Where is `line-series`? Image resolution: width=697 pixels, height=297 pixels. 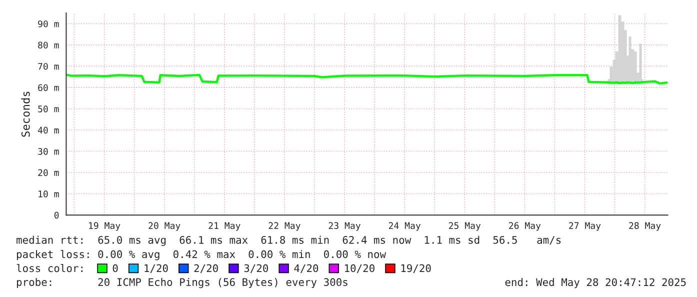 line-series is located at coordinates (367, 79).